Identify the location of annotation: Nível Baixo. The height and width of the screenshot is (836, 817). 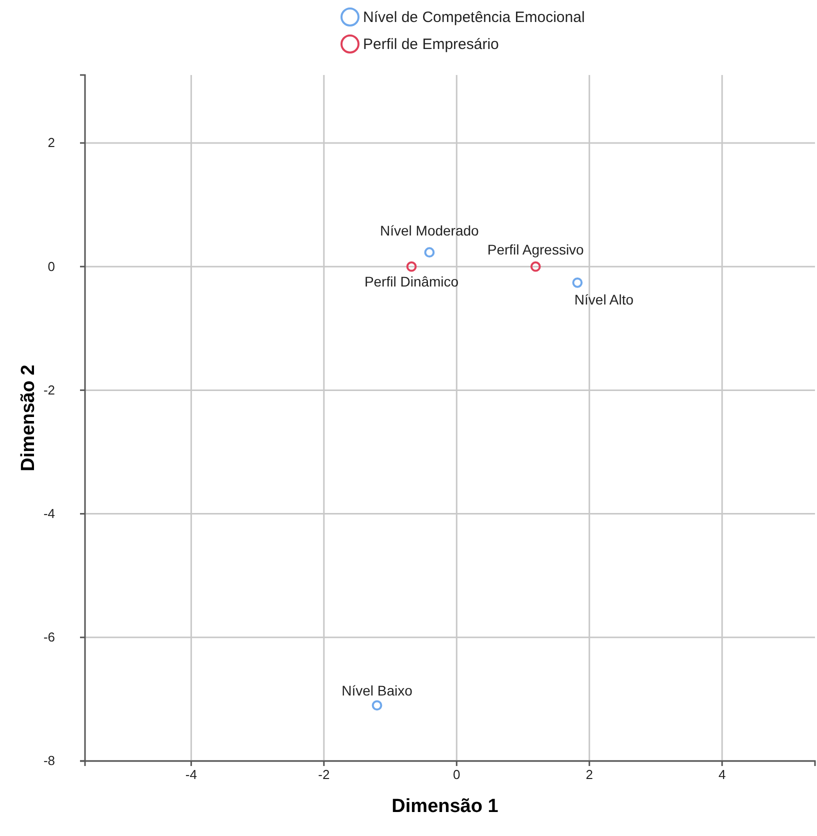
(377, 690).